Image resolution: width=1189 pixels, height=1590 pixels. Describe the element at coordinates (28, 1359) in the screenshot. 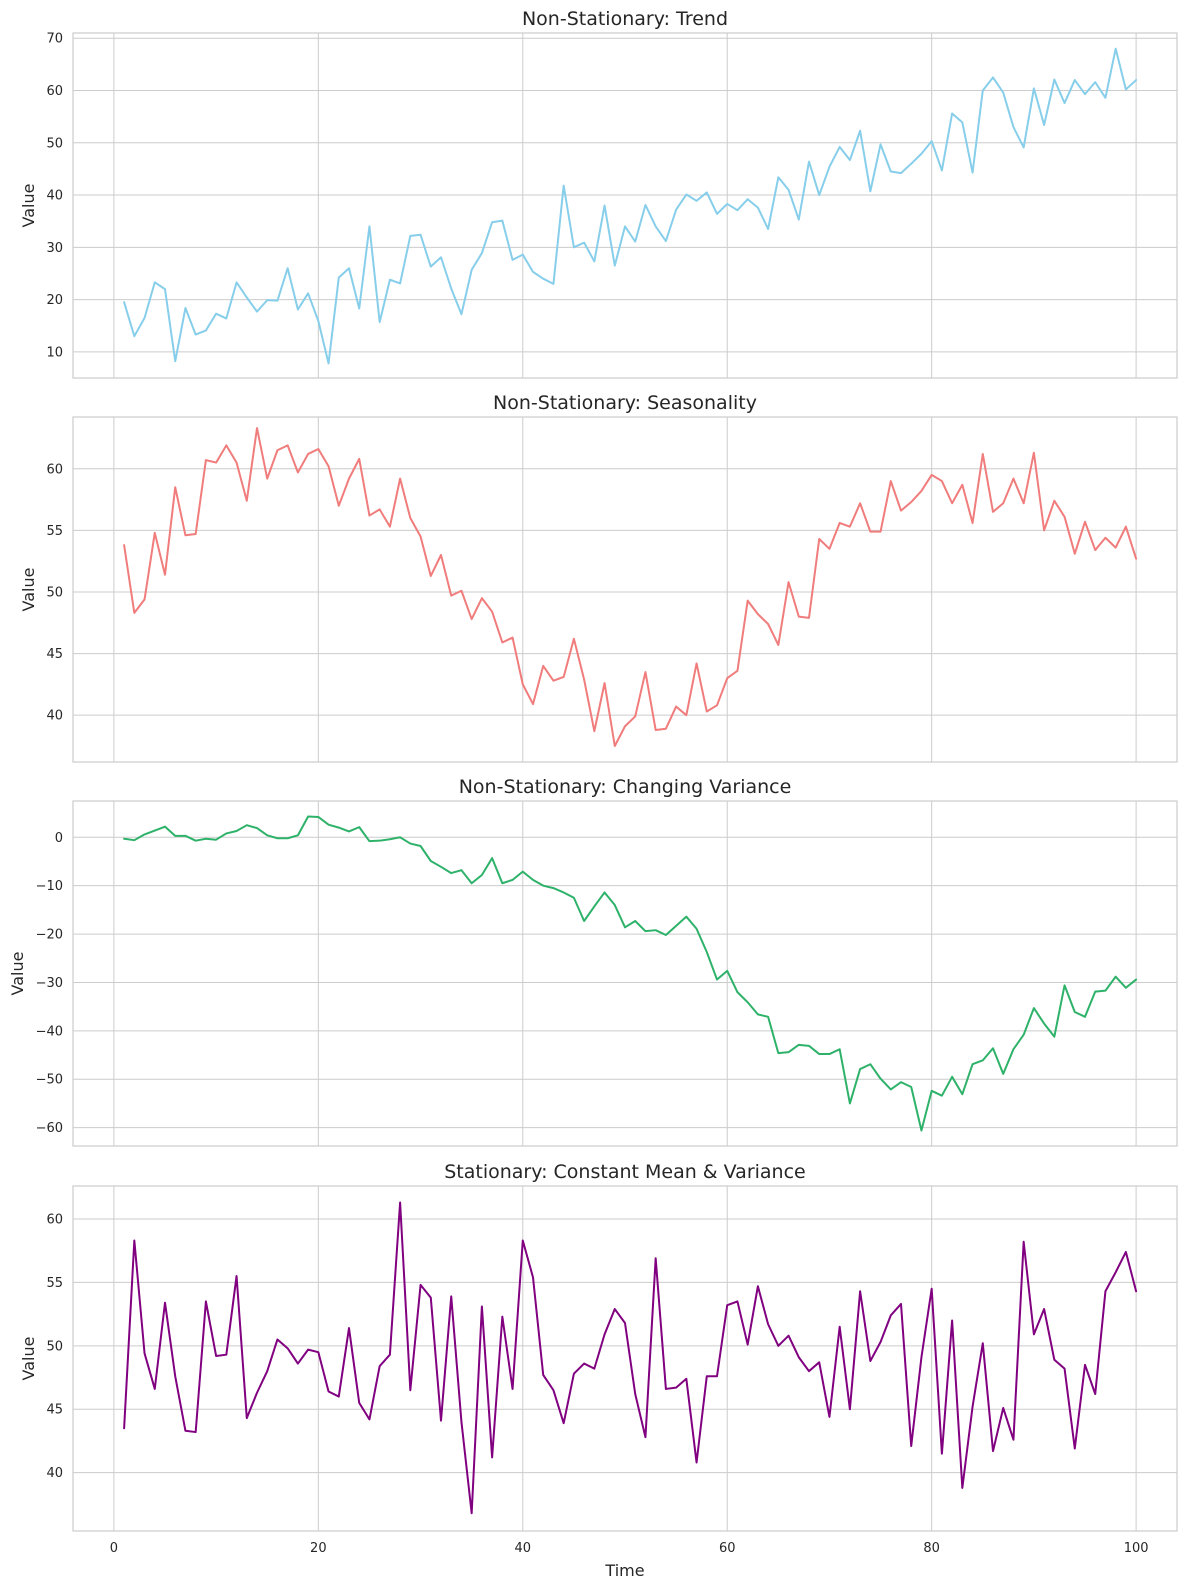

I see `stationary-ylabel: Value` at that location.